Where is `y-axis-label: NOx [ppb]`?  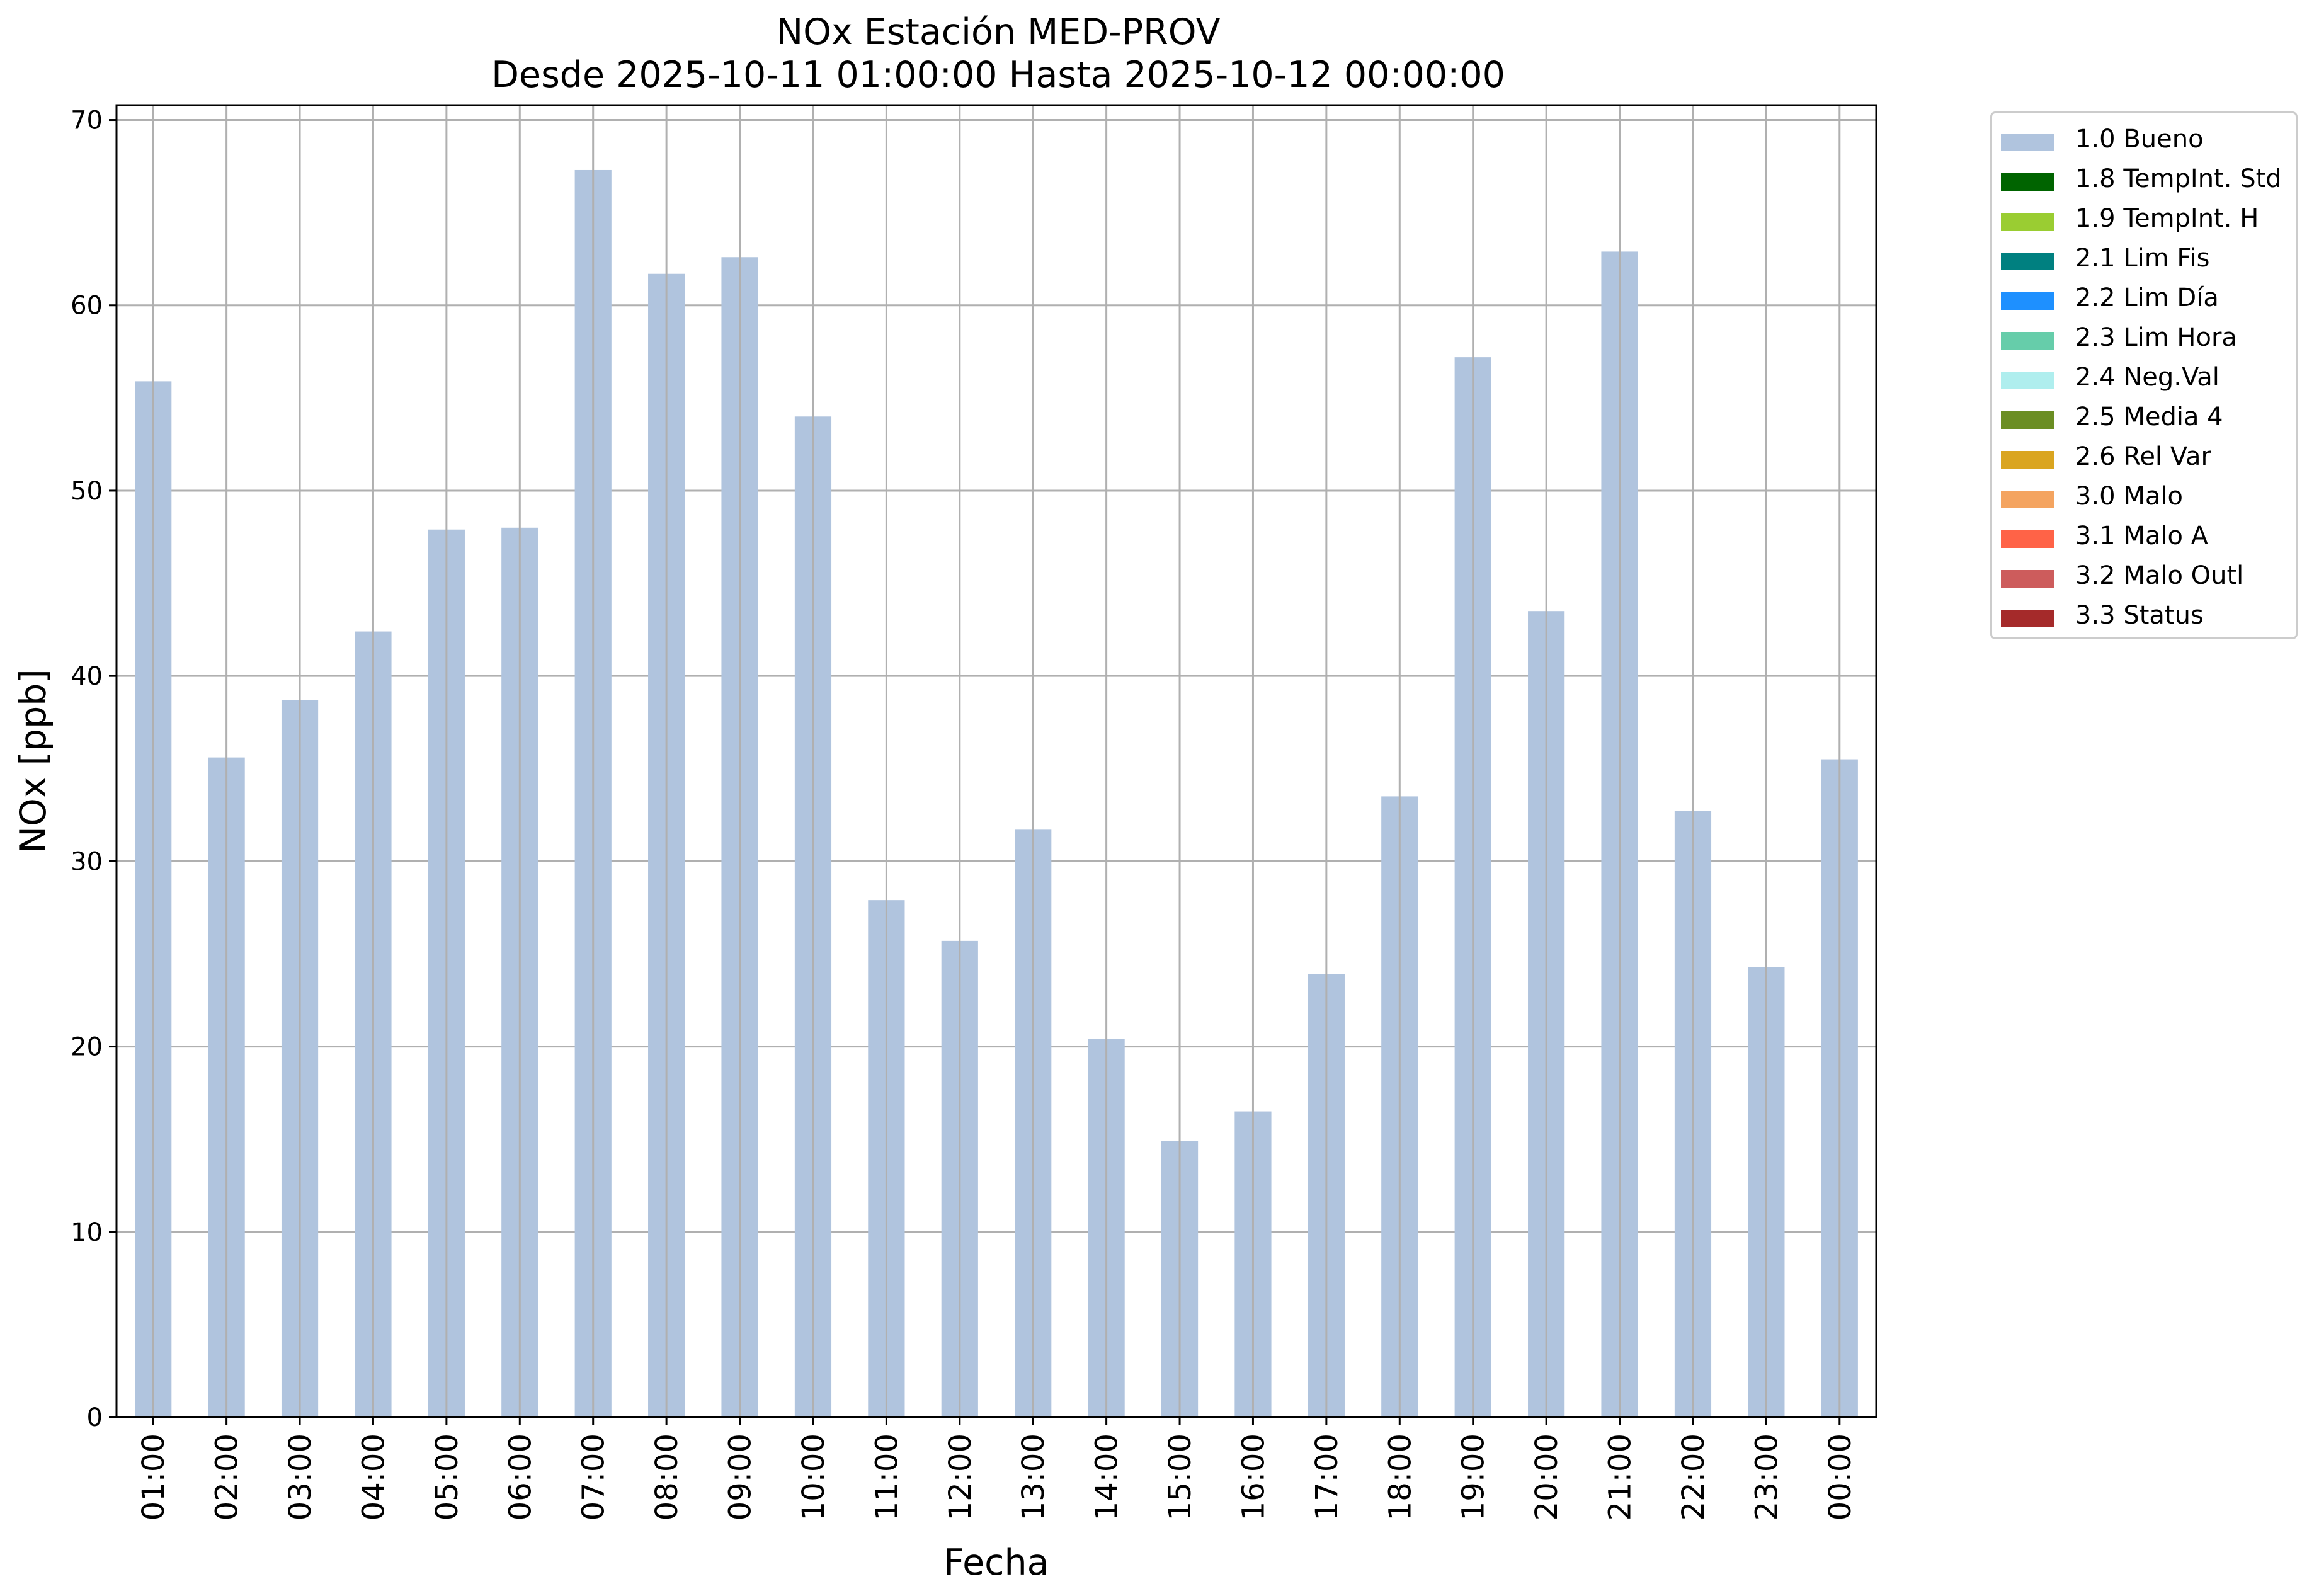 y-axis-label: NOx [ppb] is located at coordinates (33, 761).